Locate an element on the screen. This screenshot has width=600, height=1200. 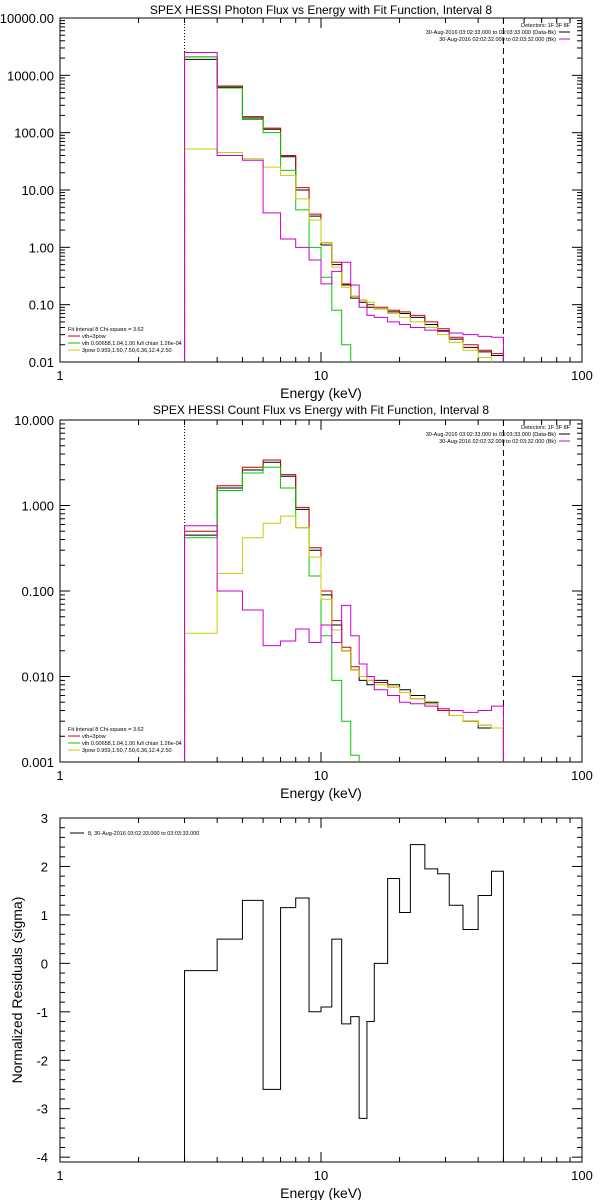
y-tick-label: 10.00 is located at coordinates (37, 190).